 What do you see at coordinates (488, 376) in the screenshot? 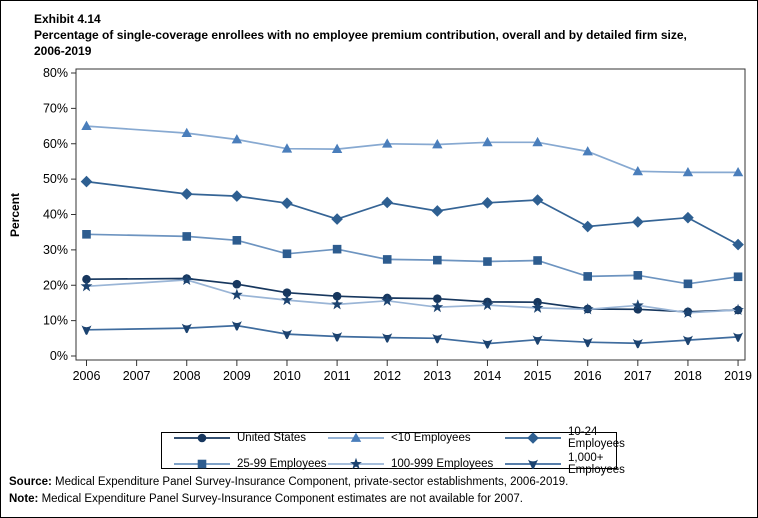
I see `x-tick-label: 2014` at bounding box center [488, 376].